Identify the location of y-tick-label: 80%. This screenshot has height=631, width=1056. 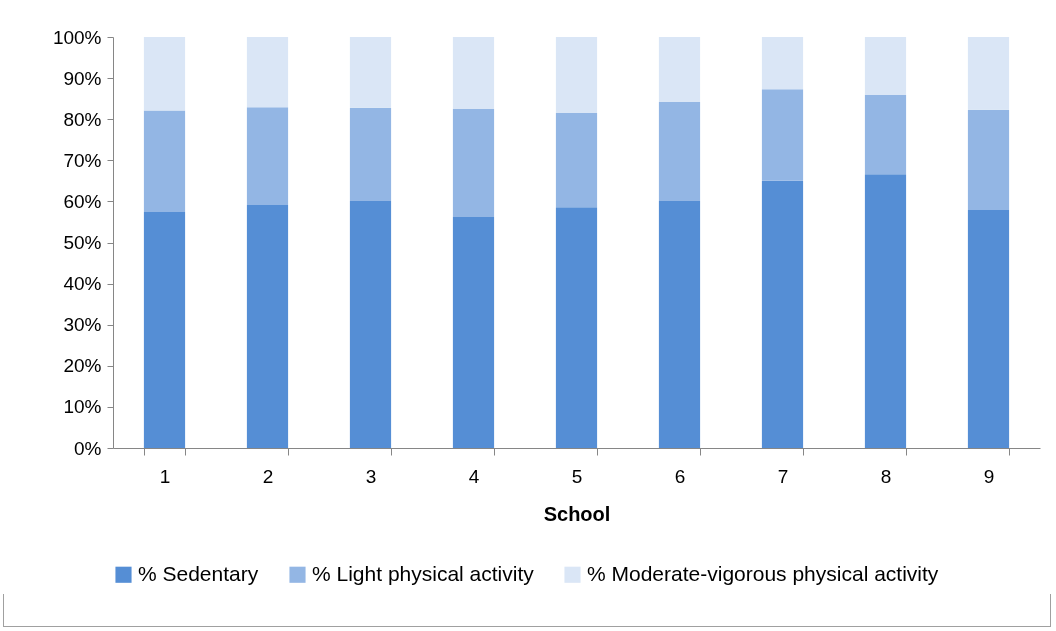
(82, 119).